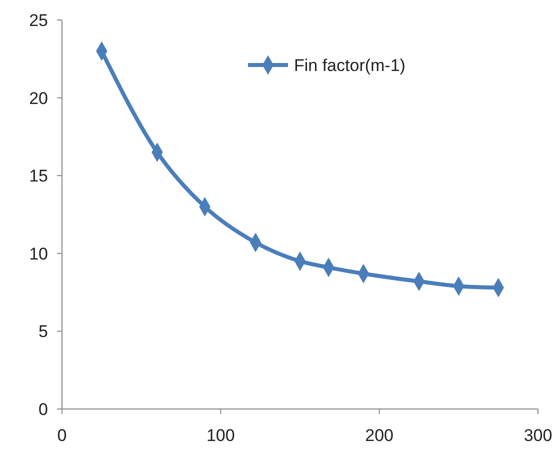  What do you see at coordinates (38, 176) in the screenshot?
I see `y-tick-label: 15` at bounding box center [38, 176].